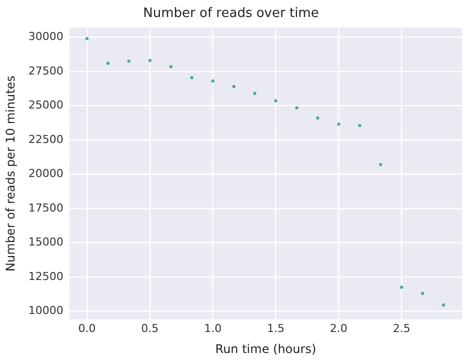 Image resolution: width=474 pixels, height=361 pixels. I want to click on x-tick-label: 1.0, so click(213, 328).